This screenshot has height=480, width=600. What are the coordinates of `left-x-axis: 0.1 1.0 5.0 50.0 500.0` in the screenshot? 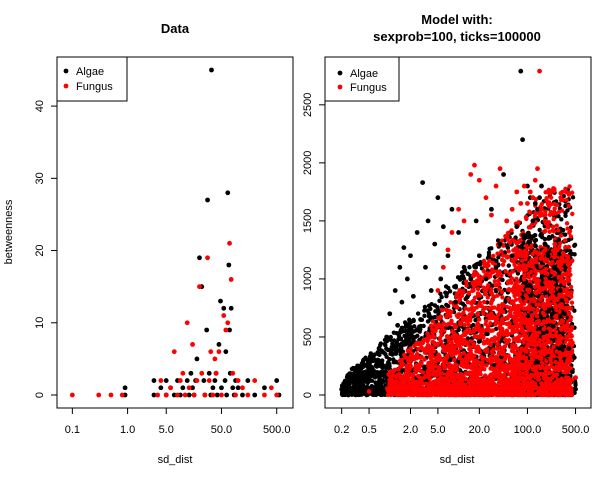 It's located at (178, 422).